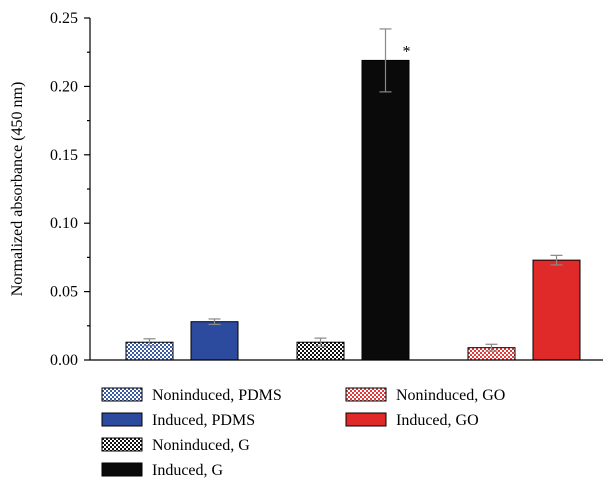 Image resolution: width=608 pixels, height=493 pixels. I want to click on y-tick-label: 0.00, so click(64, 360).